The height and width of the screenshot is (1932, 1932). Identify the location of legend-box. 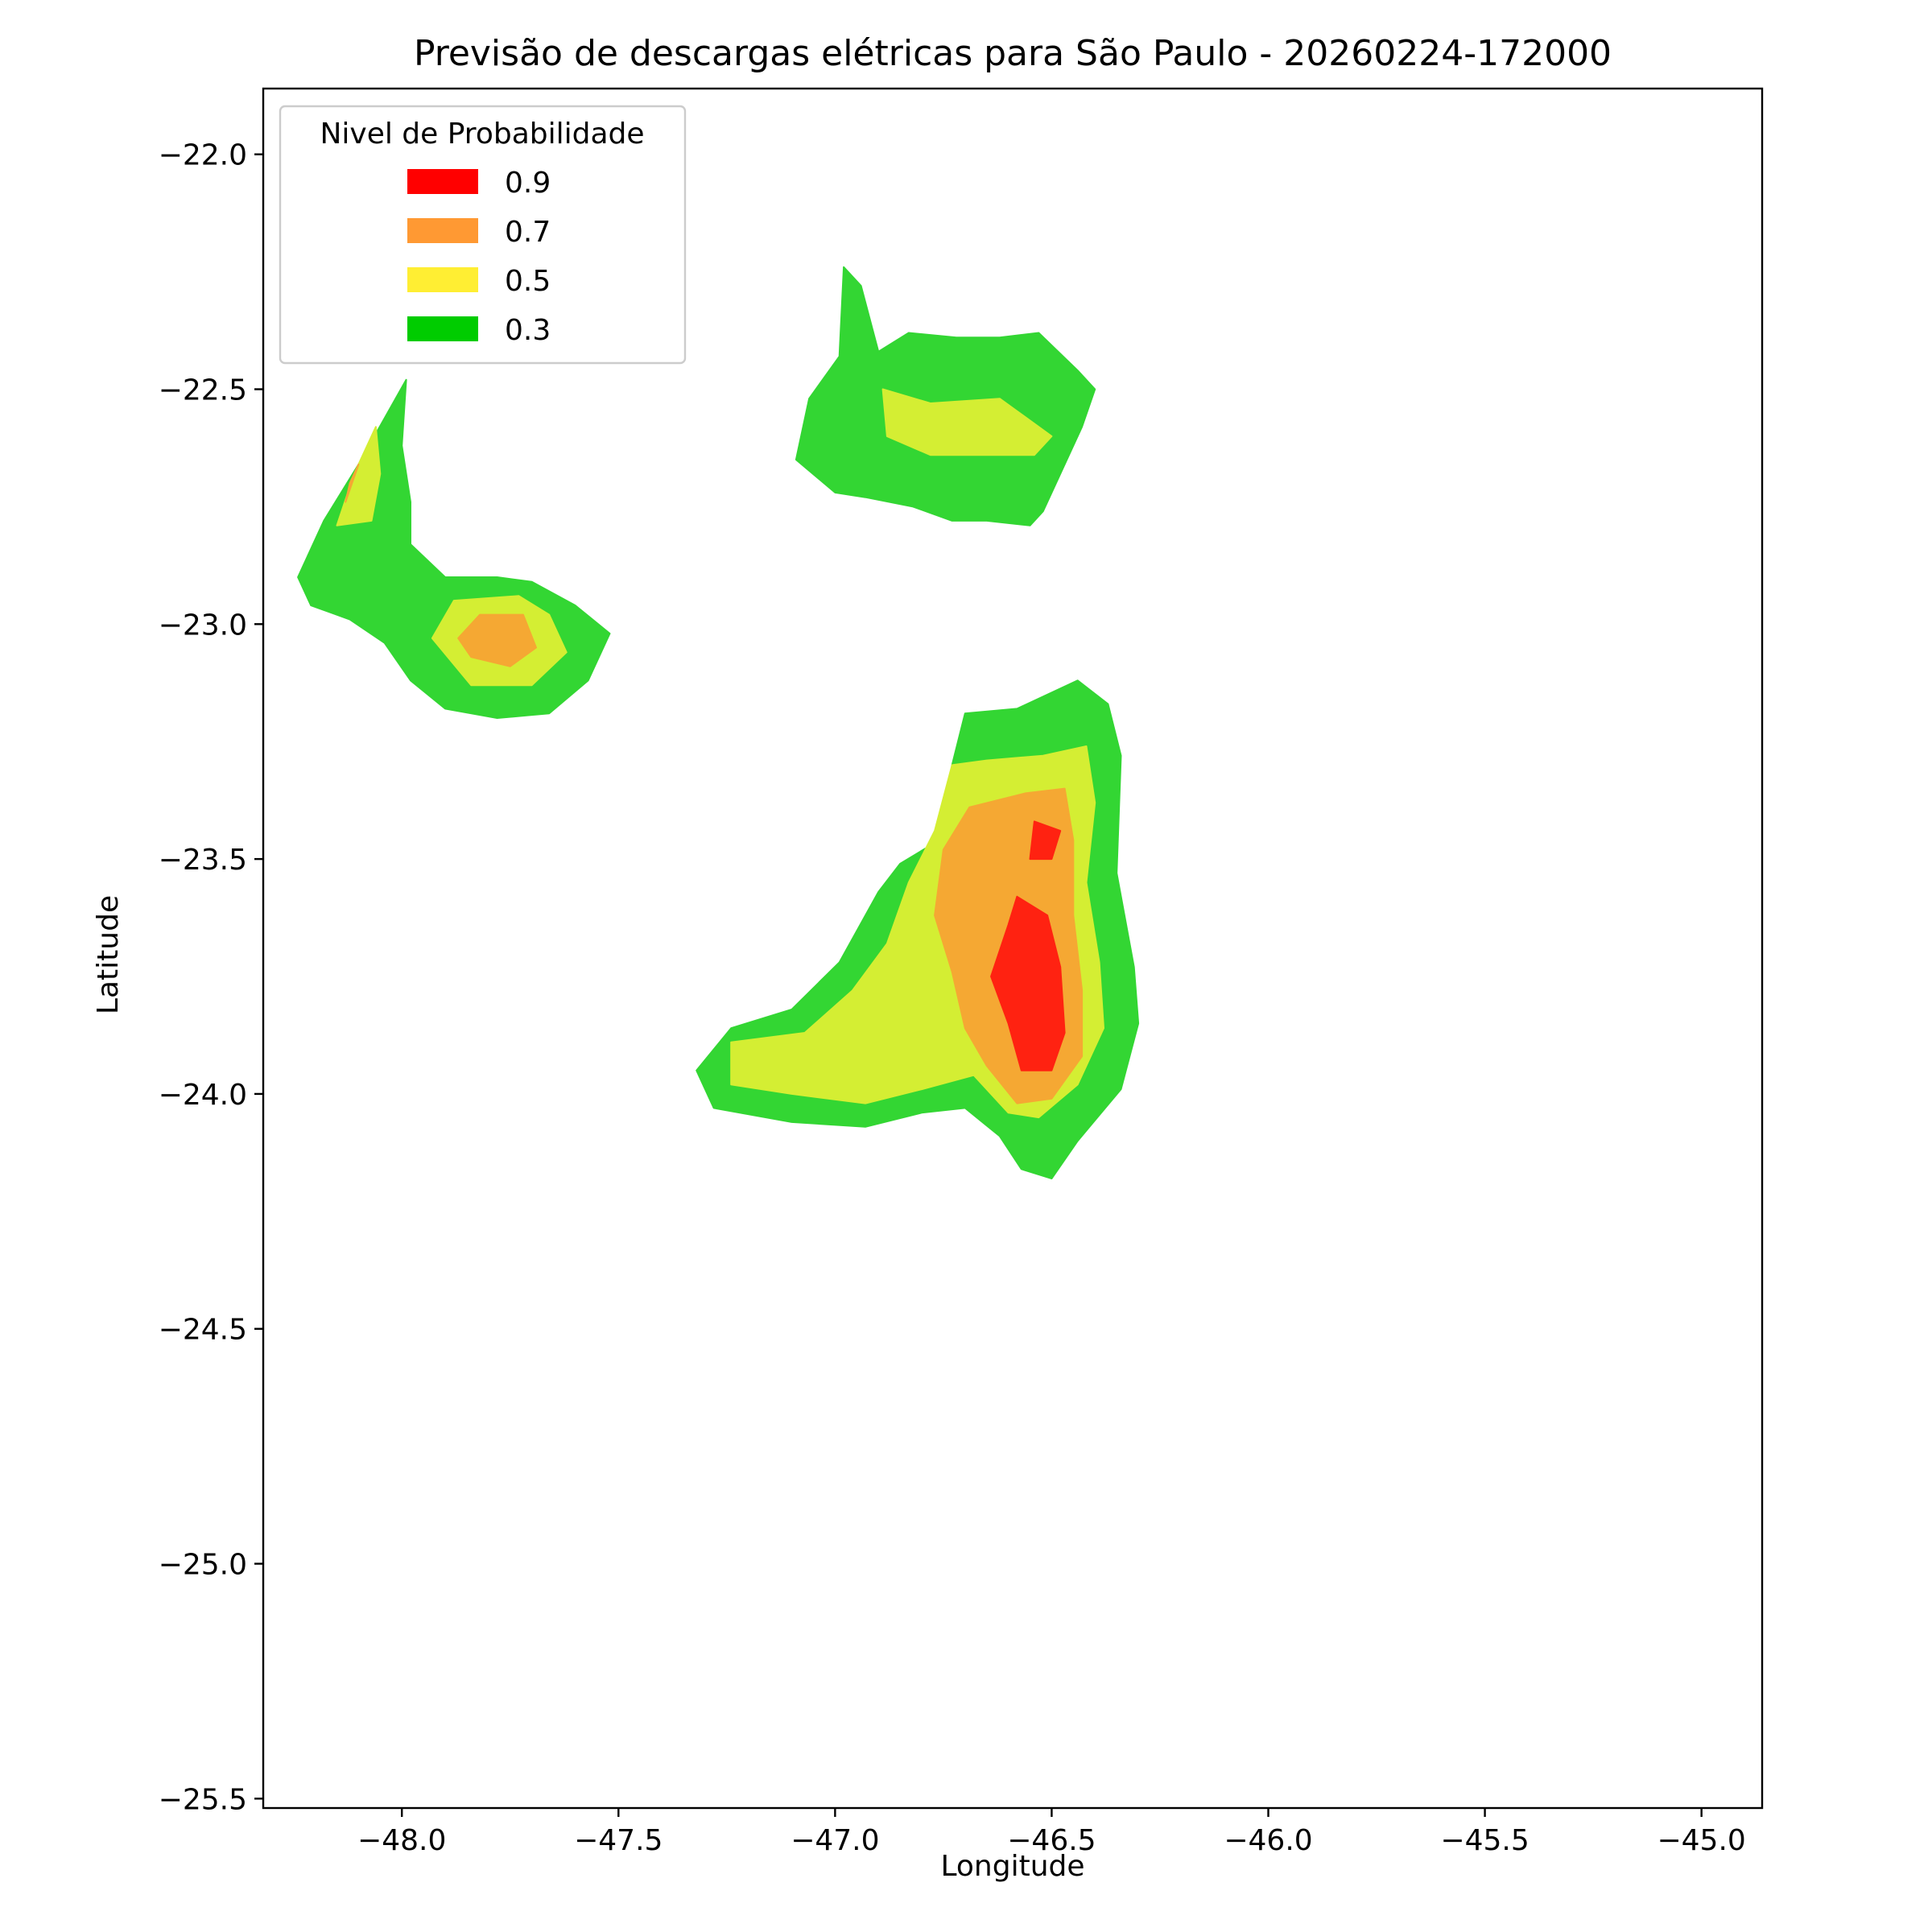
(483, 235).